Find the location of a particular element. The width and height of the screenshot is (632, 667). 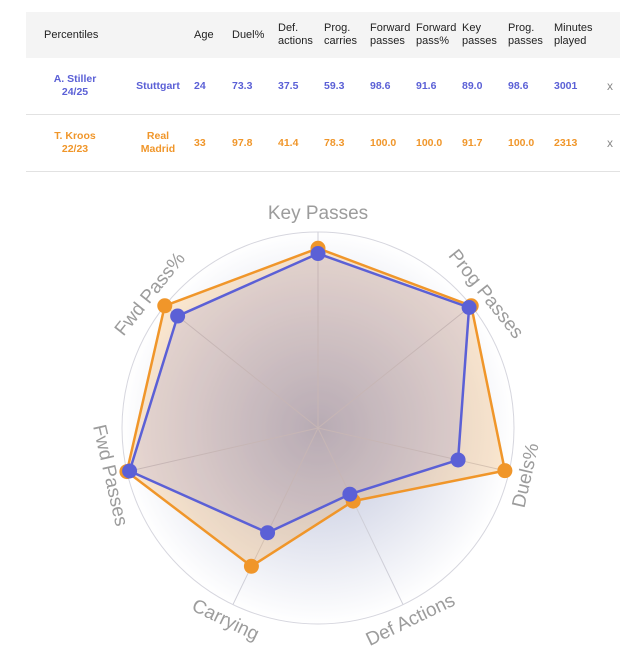

header-prog-passes: Prog. passes is located at coordinates (525, 34).